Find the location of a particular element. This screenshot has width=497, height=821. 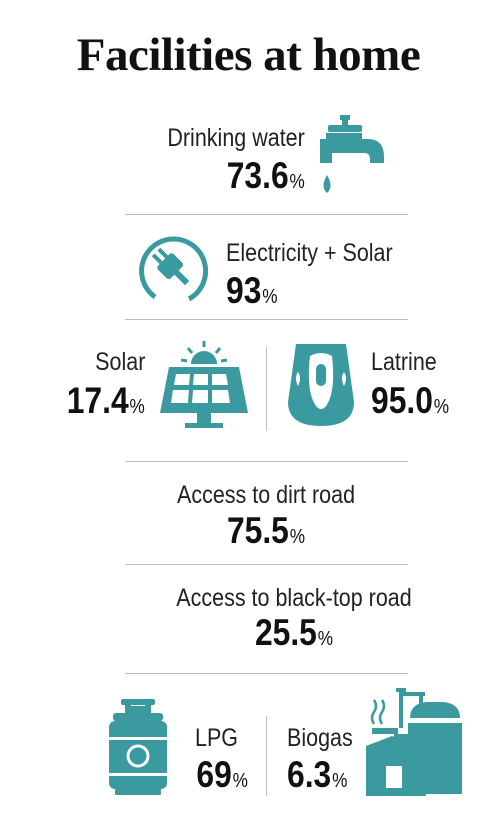

drinking-water-number: 73.6 is located at coordinates (257, 175).